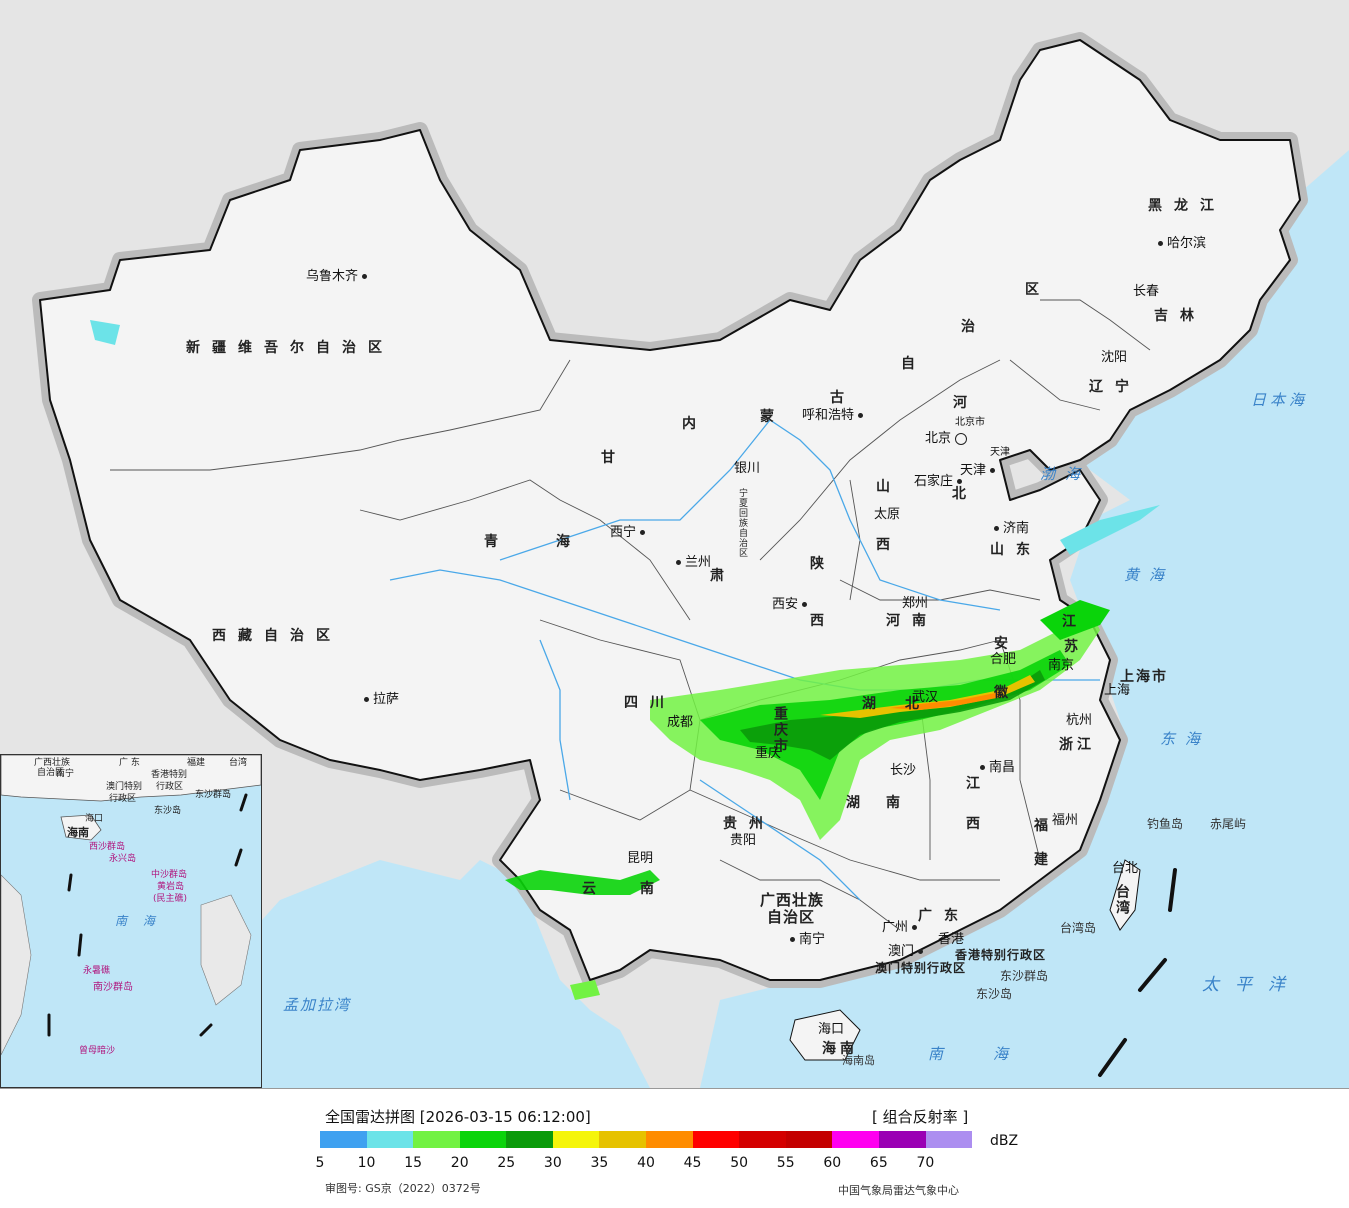 Image resolution: width=1349 pixels, height=1208 pixels. Describe the element at coordinates (97, 1051) in the screenshot. I see `inset-label: 曾母暗沙` at that location.